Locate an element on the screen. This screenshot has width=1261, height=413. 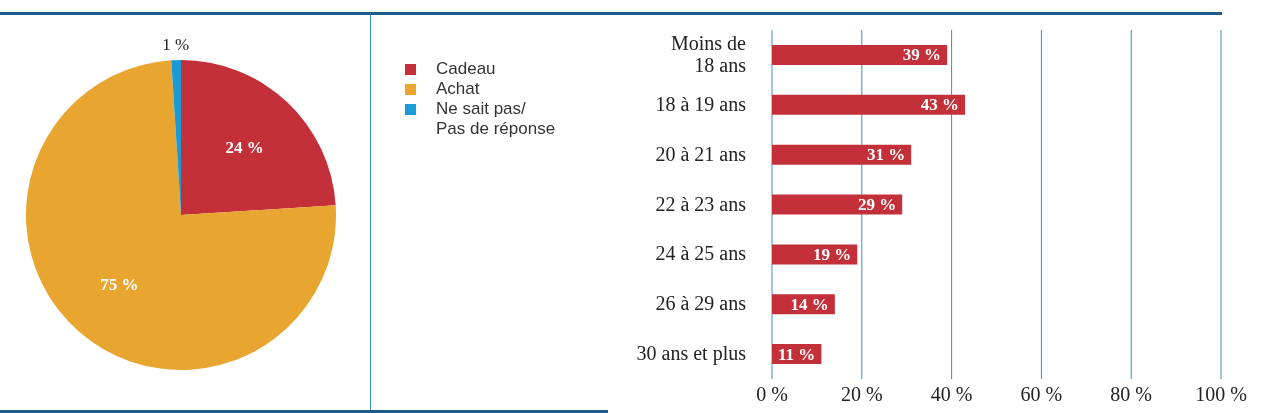
x-tick-label: 0 % is located at coordinates (772, 394).